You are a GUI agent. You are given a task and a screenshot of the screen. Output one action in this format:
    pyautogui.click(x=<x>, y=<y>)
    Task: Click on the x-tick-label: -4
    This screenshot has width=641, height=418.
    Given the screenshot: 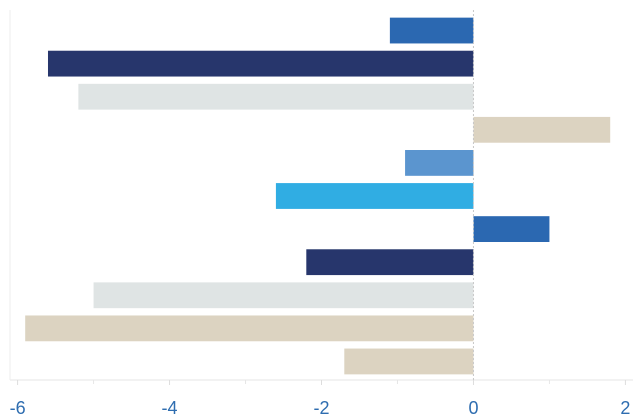 What is the action you would take?
    pyautogui.click(x=170, y=408)
    